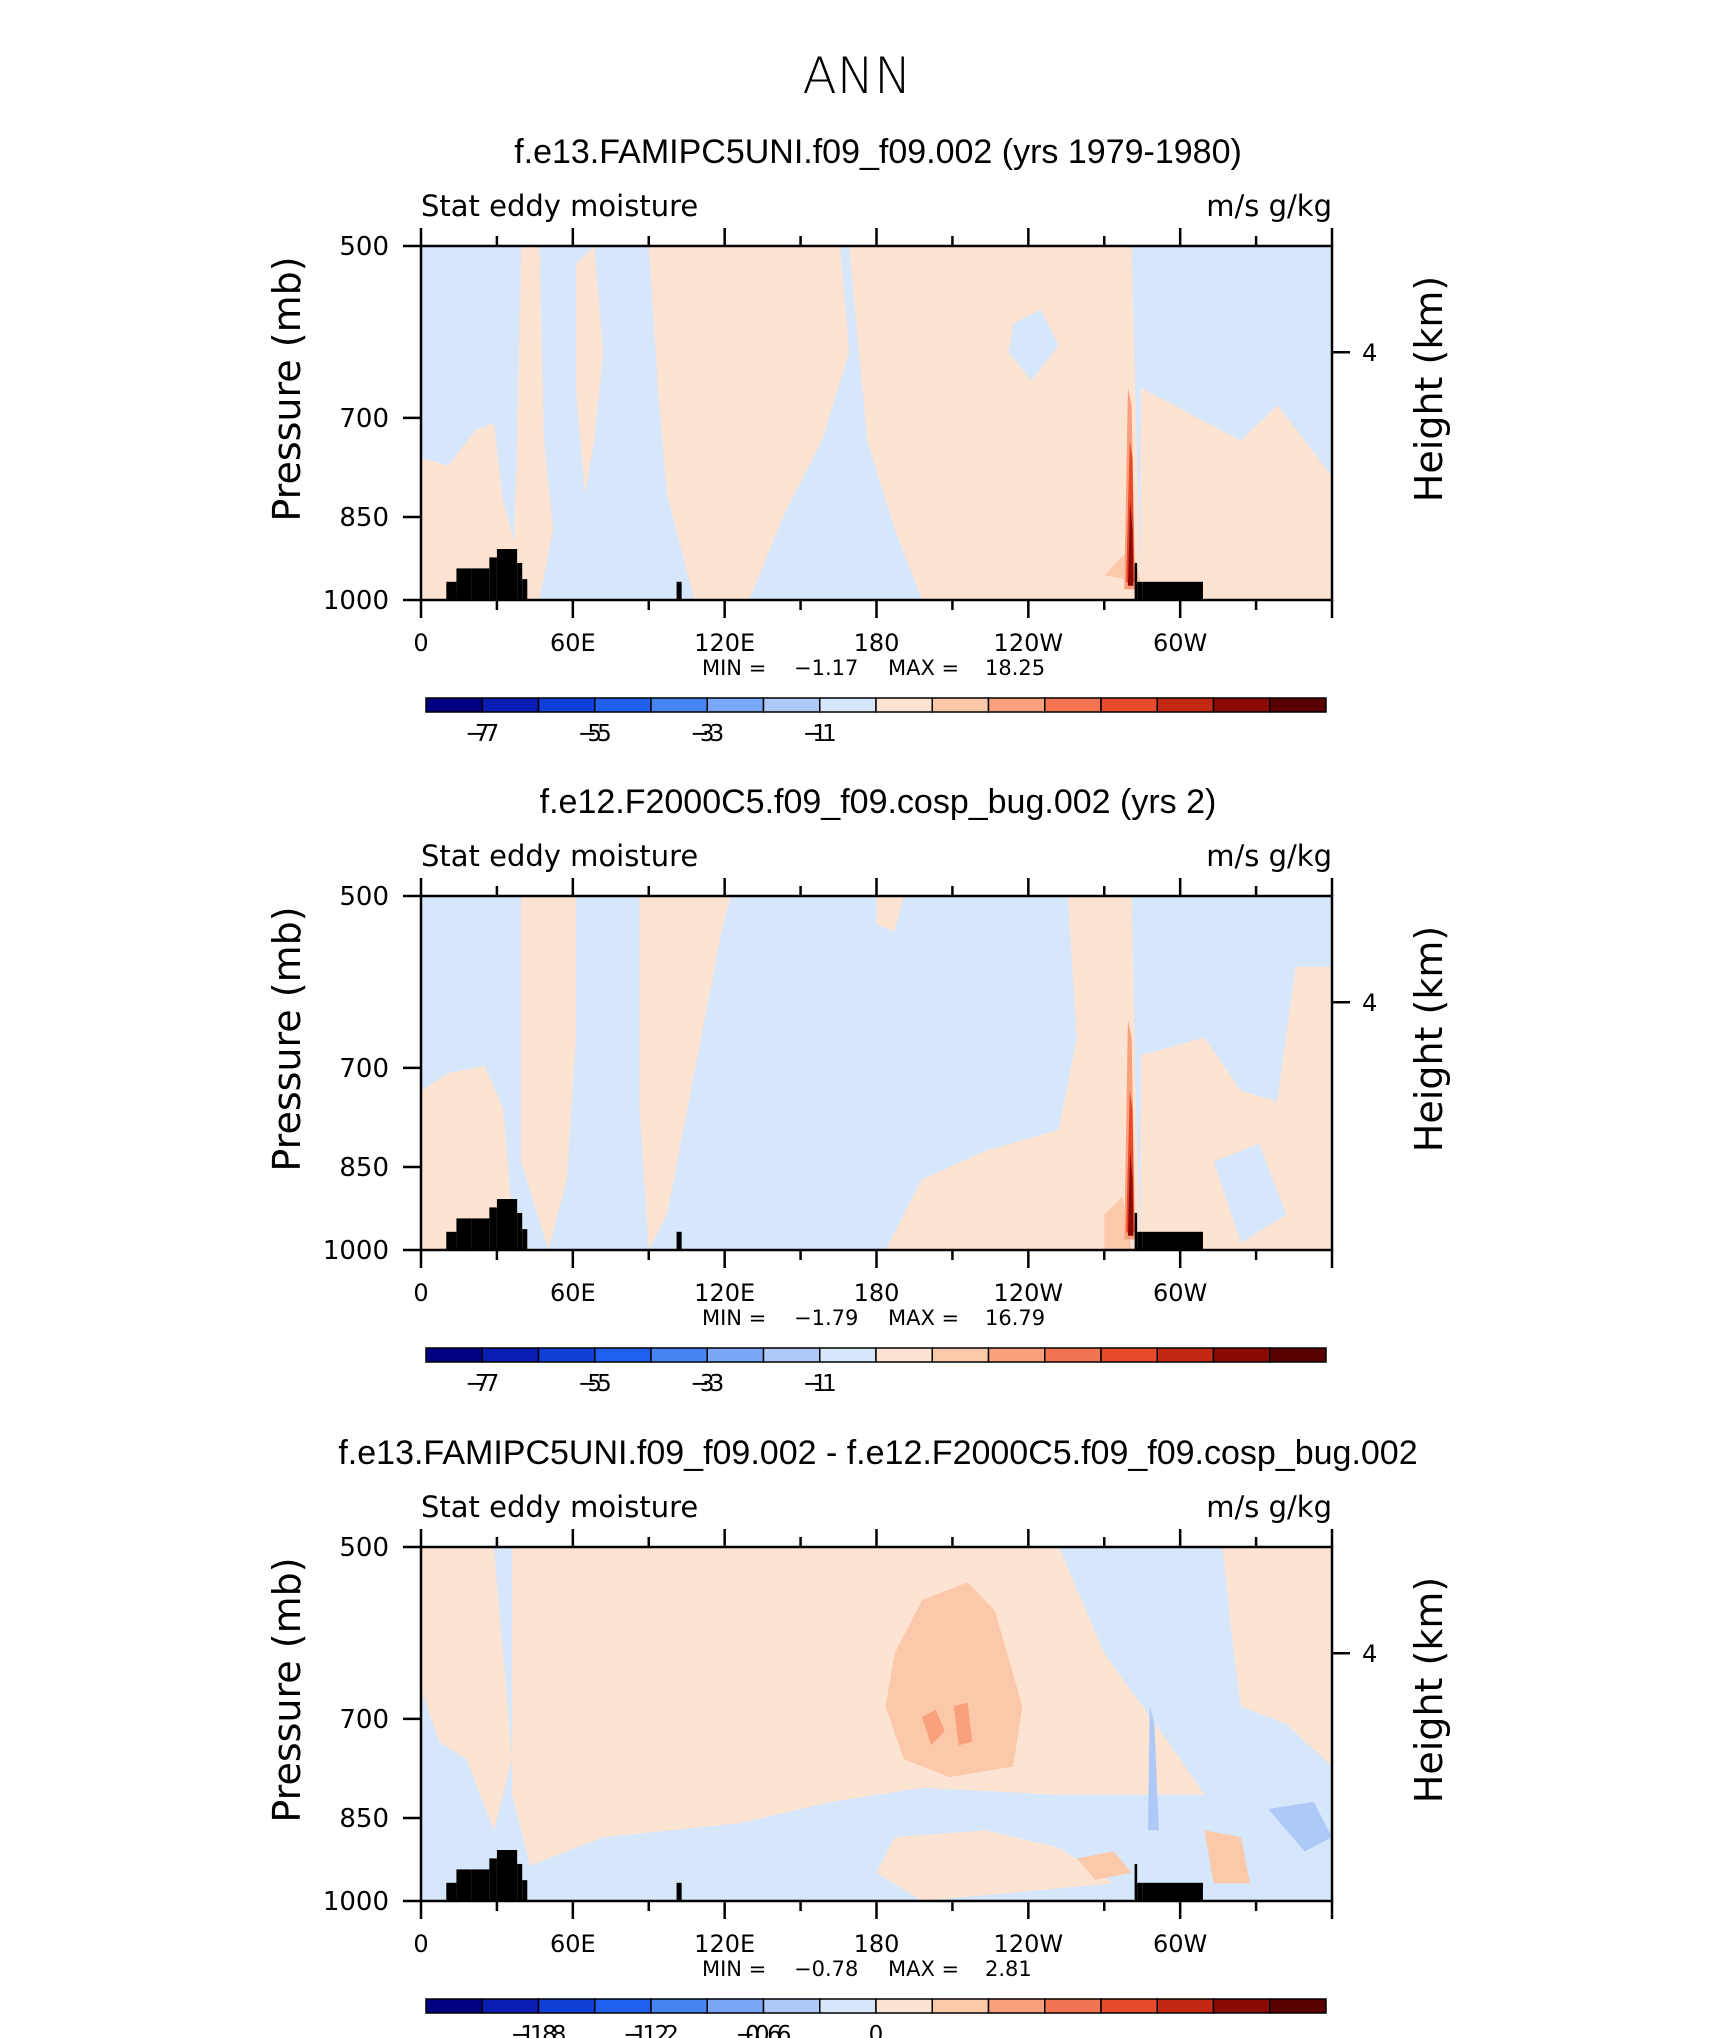 The height and width of the screenshot is (2038, 1710). Describe the element at coordinates (420, 643) in the screenshot. I see `x-tick-label: 0` at that location.